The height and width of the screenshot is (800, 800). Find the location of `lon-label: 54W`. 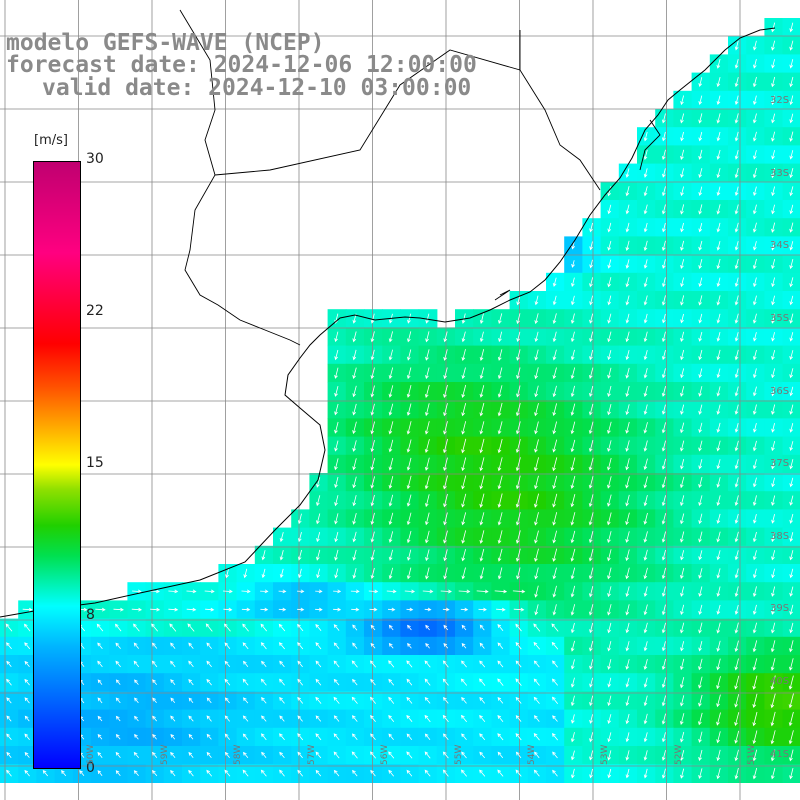

lon-label: 54W is located at coordinates (532, 754).